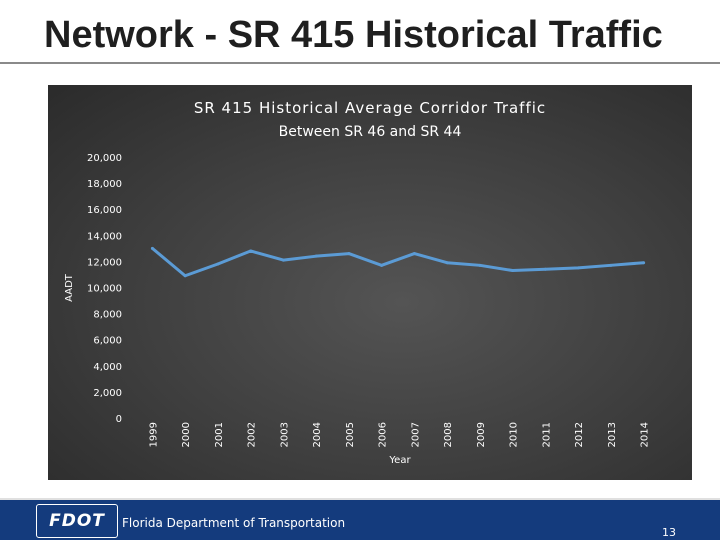  What do you see at coordinates (350, 434) in the screenshot?
I see `x-tick-label: 2005` at bounding box center [350, 434].